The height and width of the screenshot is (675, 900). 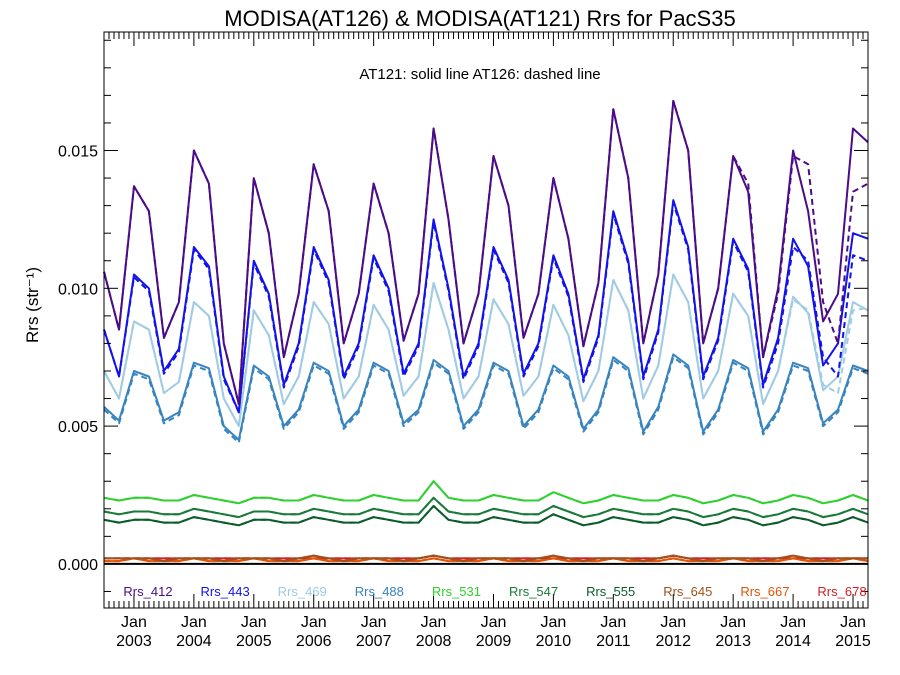 What do you see at coordinates (764, 591) in the screenshot?
I see `legend-item-rrs-667: Rrs_667` at bounding box center [764, 591].